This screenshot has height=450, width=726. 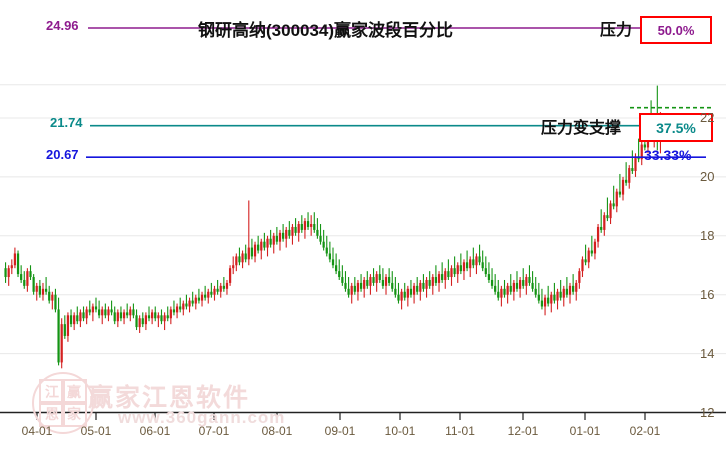 I want to click on pressure-support-price-label: 21.74, so click(x=66, y=122).